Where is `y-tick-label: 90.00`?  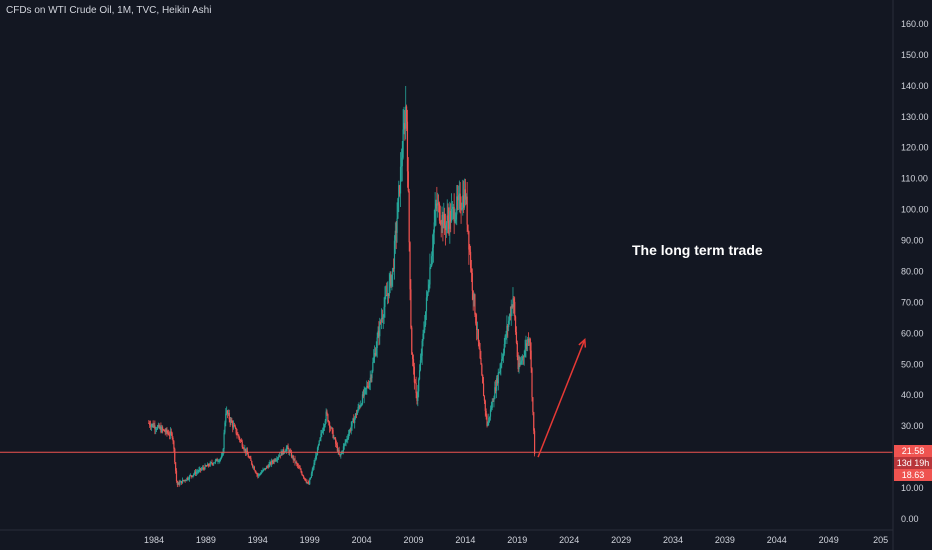
y-tick-label: 90.00 is located at coordinates (912, 241).